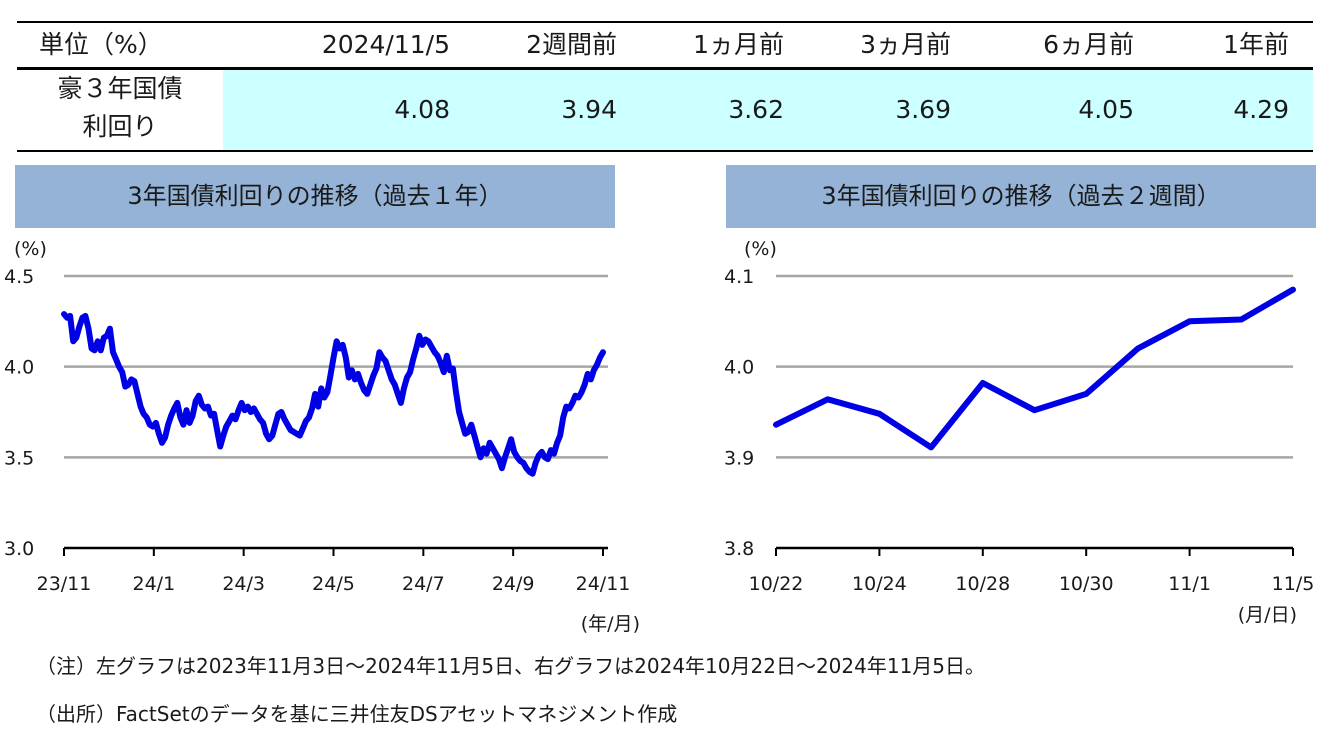  What do you see at coordinates (756, 109) in the screenshot?
I see `value-1m: 3.62` at bounding box center [756, 109].